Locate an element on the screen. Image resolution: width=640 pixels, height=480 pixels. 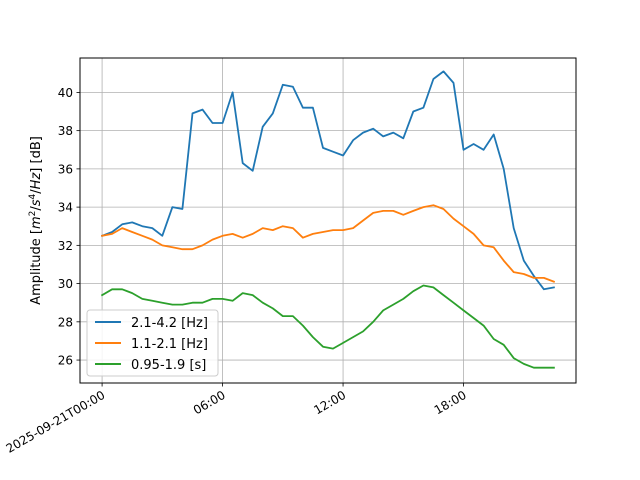
legend-box is located at coordinates (152, 343).